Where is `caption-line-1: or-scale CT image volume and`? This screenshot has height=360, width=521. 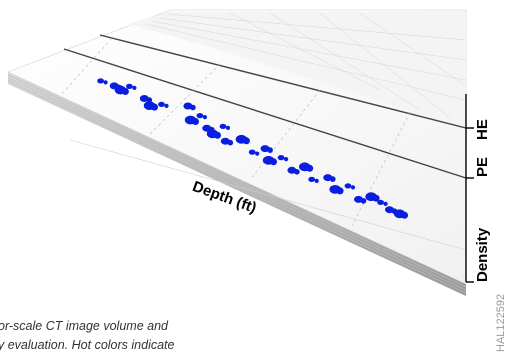 caption-line-1: or-scale CT image volume and is located at coordinates (84, 326).